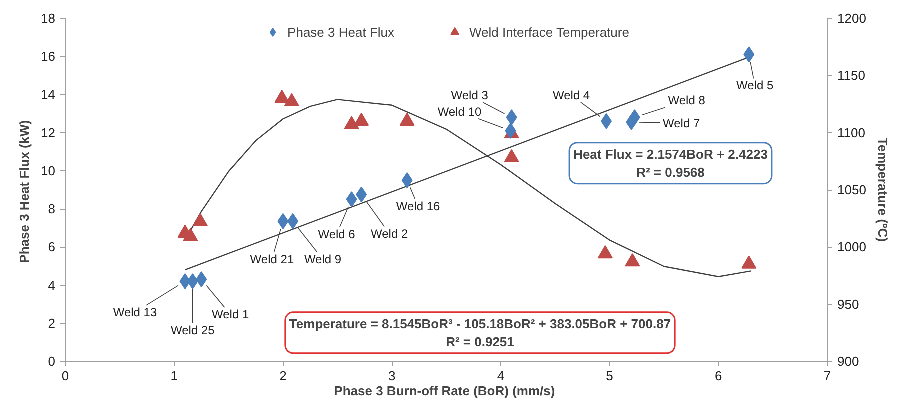  I want to click on annotation: Heat Flux = 2.1574BoR + 2.4223 R² = 0.9568, so click(671, 163).